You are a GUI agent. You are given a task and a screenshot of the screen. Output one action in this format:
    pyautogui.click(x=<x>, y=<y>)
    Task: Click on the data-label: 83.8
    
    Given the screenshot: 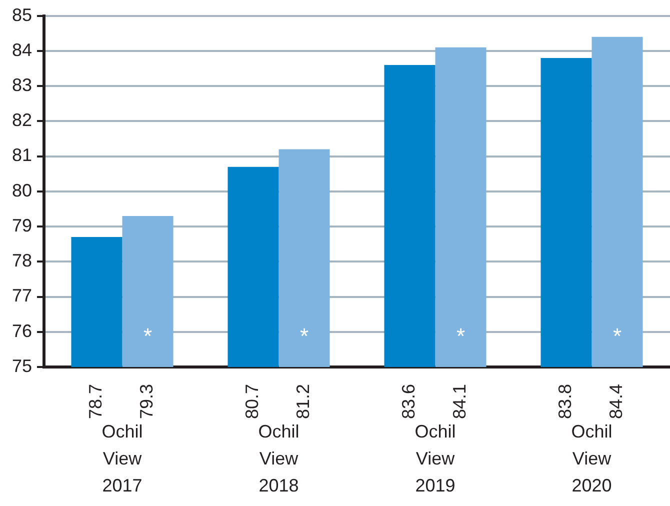 What is the action you would take?
    pyautogui.click(x=565, y=402)
    